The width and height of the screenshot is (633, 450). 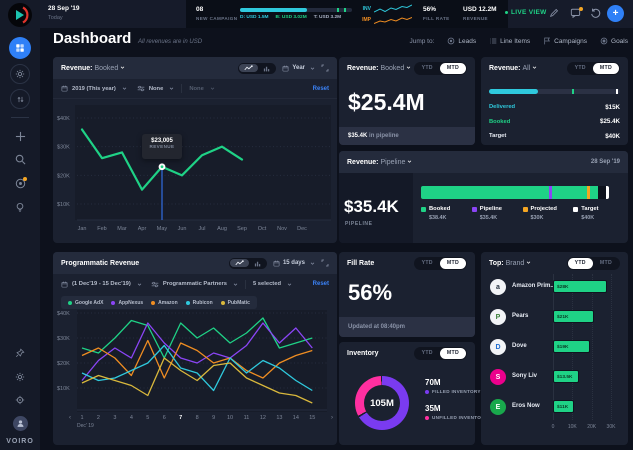 What do you see at coordinates (20, 99) in the screenshot?
I see `sidebar-item-sort` at bounding box center [20, 99].